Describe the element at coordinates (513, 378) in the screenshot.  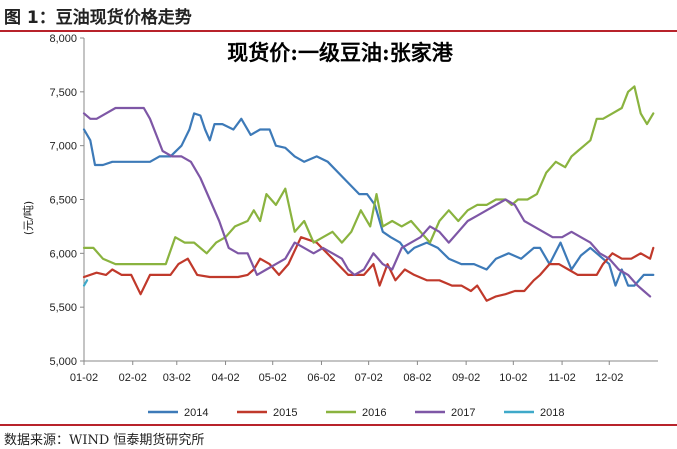
I see `x-tick-label: 10-02` at that location.